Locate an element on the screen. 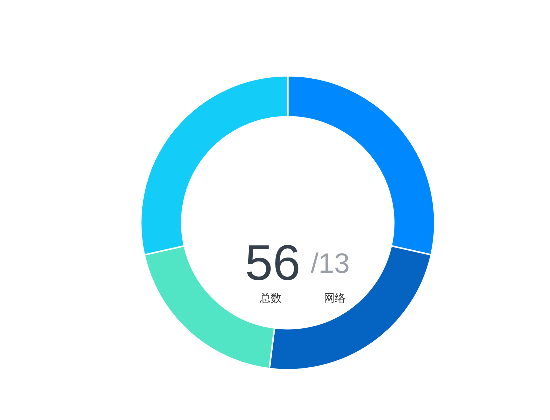  text: 总数 is located at coordinates (270, 298).